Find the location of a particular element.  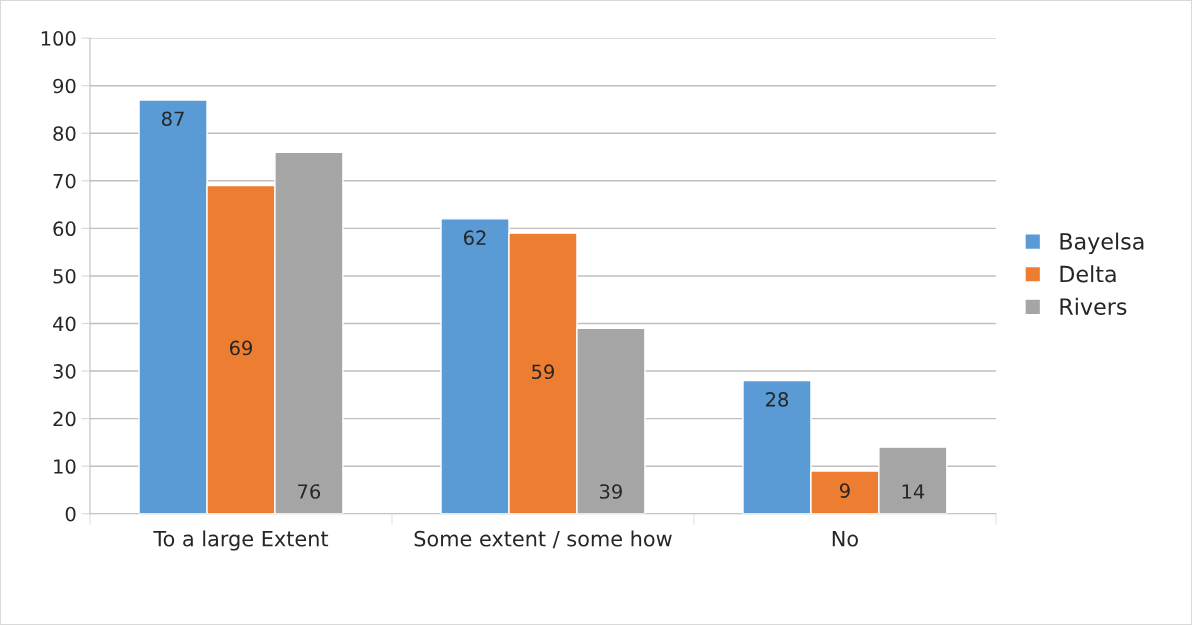

y-tick-label: 80 is located at coordinates (64, 133).